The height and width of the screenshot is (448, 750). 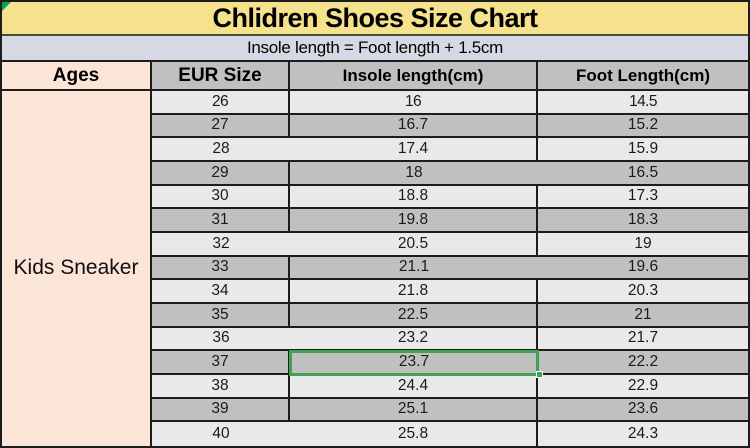 What do you see at coordinates (221, 221) in the screenshot?
I see `cell-eur-31: 31` at bounding box center [221, 221].